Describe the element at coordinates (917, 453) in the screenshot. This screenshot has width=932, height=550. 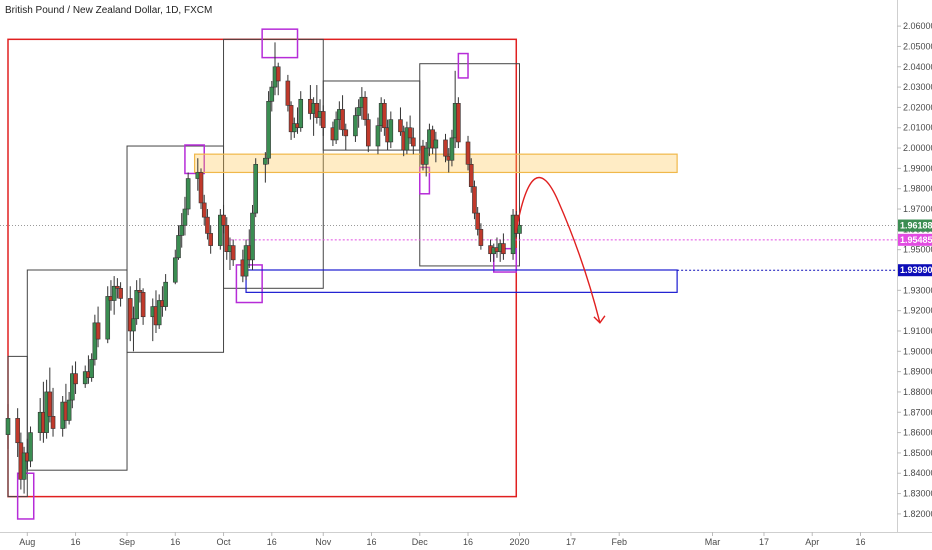
I see `price-tick-label: 1.85000` at that location.